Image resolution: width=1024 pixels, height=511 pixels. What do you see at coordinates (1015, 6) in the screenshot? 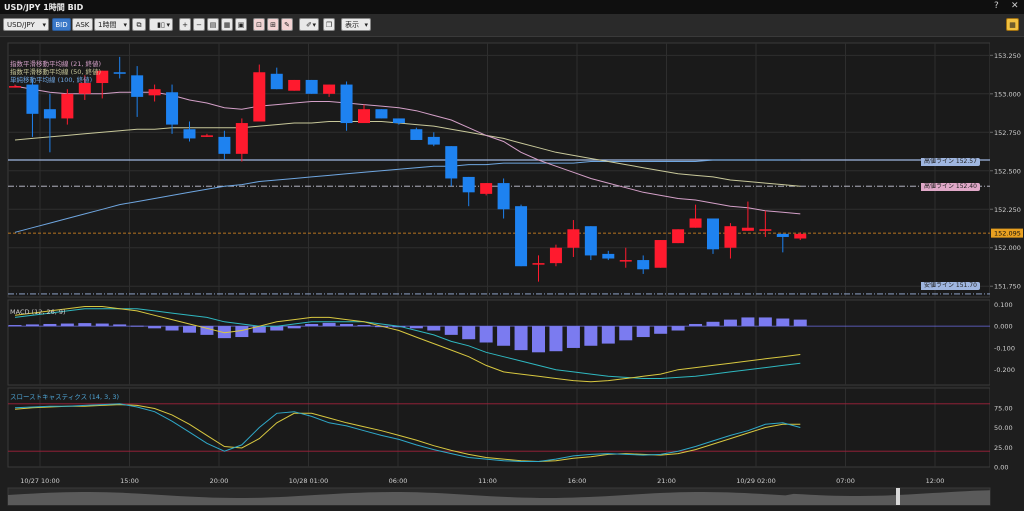
I see `close-icon: ✕` at bounding box center [1015, 6].